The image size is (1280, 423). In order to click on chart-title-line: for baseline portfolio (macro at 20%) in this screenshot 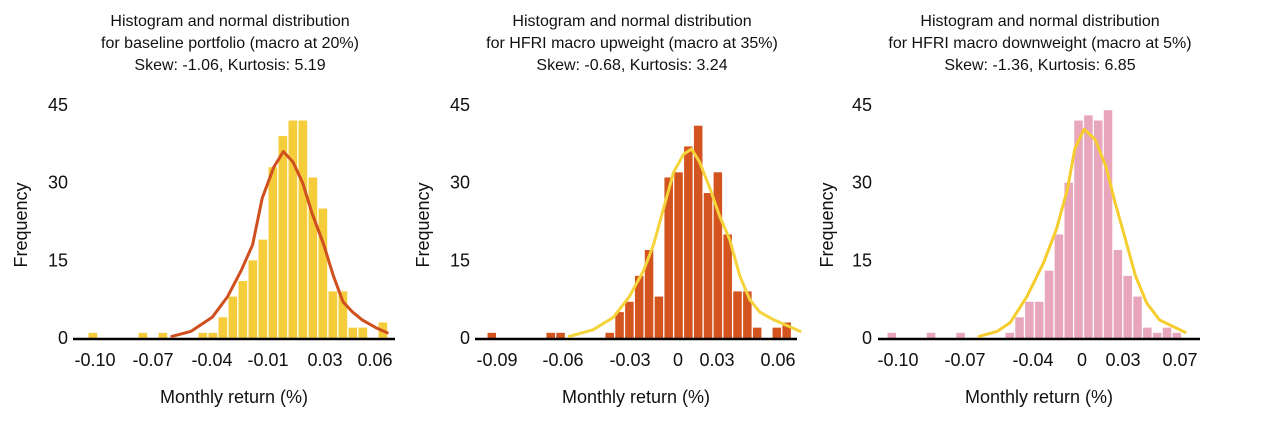, I will do `click(230, 43)`.